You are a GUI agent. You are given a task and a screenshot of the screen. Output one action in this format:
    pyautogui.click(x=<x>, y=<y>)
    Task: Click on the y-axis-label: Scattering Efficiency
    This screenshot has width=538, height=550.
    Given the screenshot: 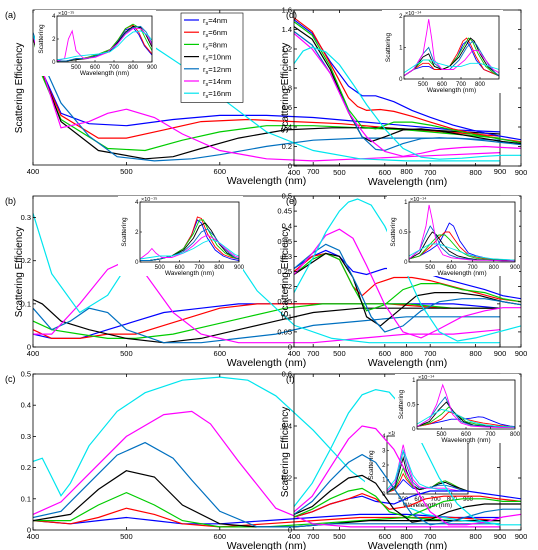 What is the action you would take?
    pyautogui.click(x=285, y=452)
    